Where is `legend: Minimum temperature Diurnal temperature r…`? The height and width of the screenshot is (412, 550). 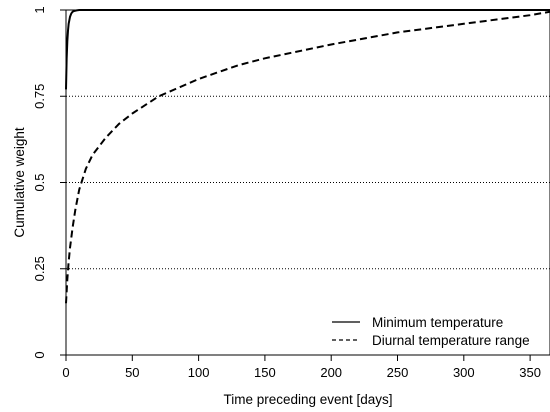 legend: Minimum temperature Diurnal temperature r… is located at coordinates (431, 331).